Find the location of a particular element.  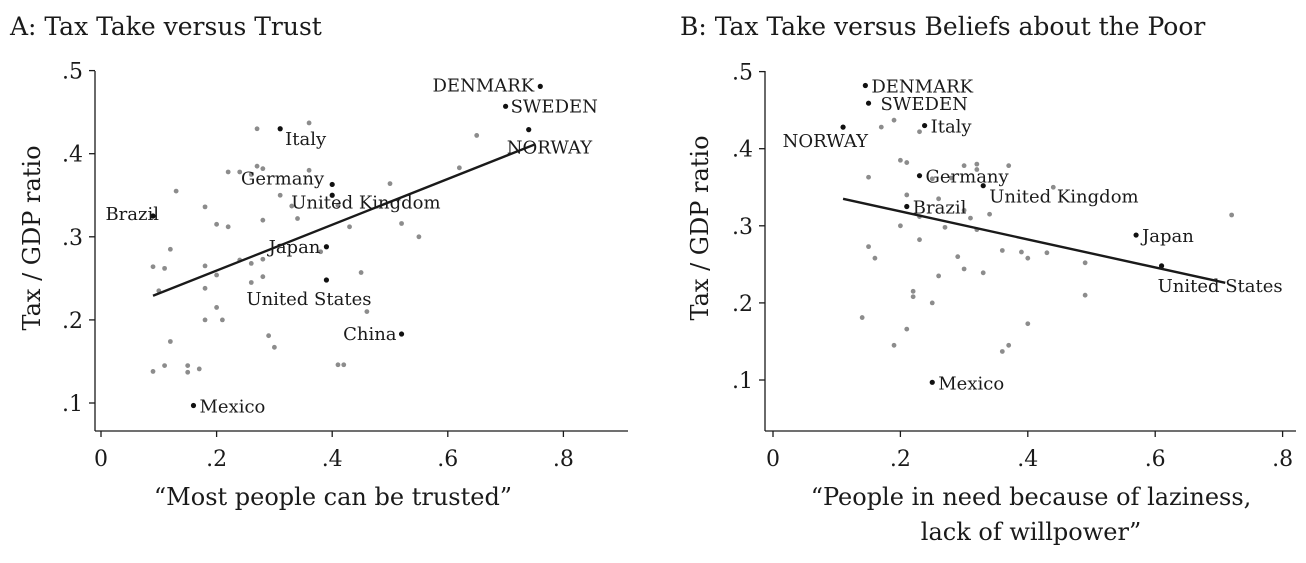

panel-b-point-germany is located at coordinates (919, 176).